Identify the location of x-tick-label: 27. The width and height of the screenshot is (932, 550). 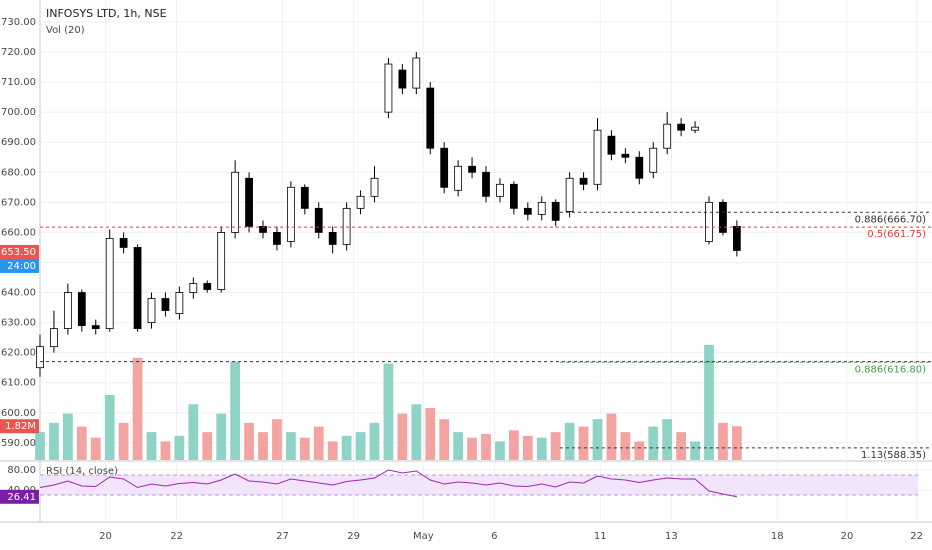
(282, 536).